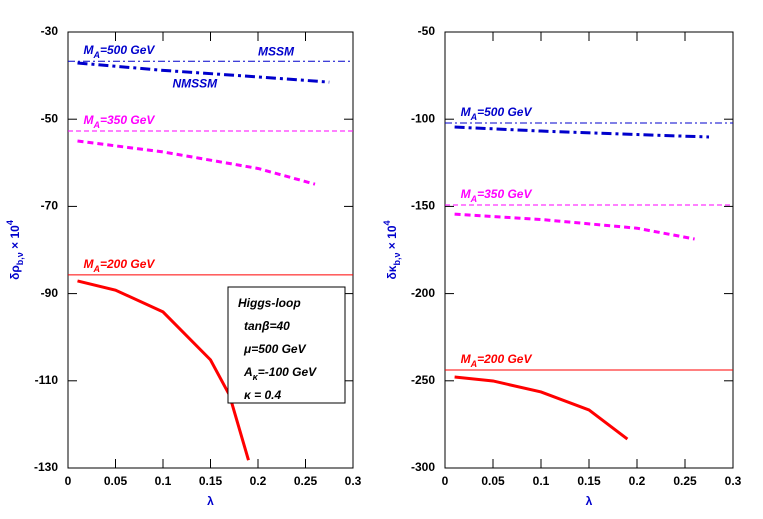 The image size is (763, 519). I want to click on annotation-line-part: κ = 0.4, so click(262, 395).